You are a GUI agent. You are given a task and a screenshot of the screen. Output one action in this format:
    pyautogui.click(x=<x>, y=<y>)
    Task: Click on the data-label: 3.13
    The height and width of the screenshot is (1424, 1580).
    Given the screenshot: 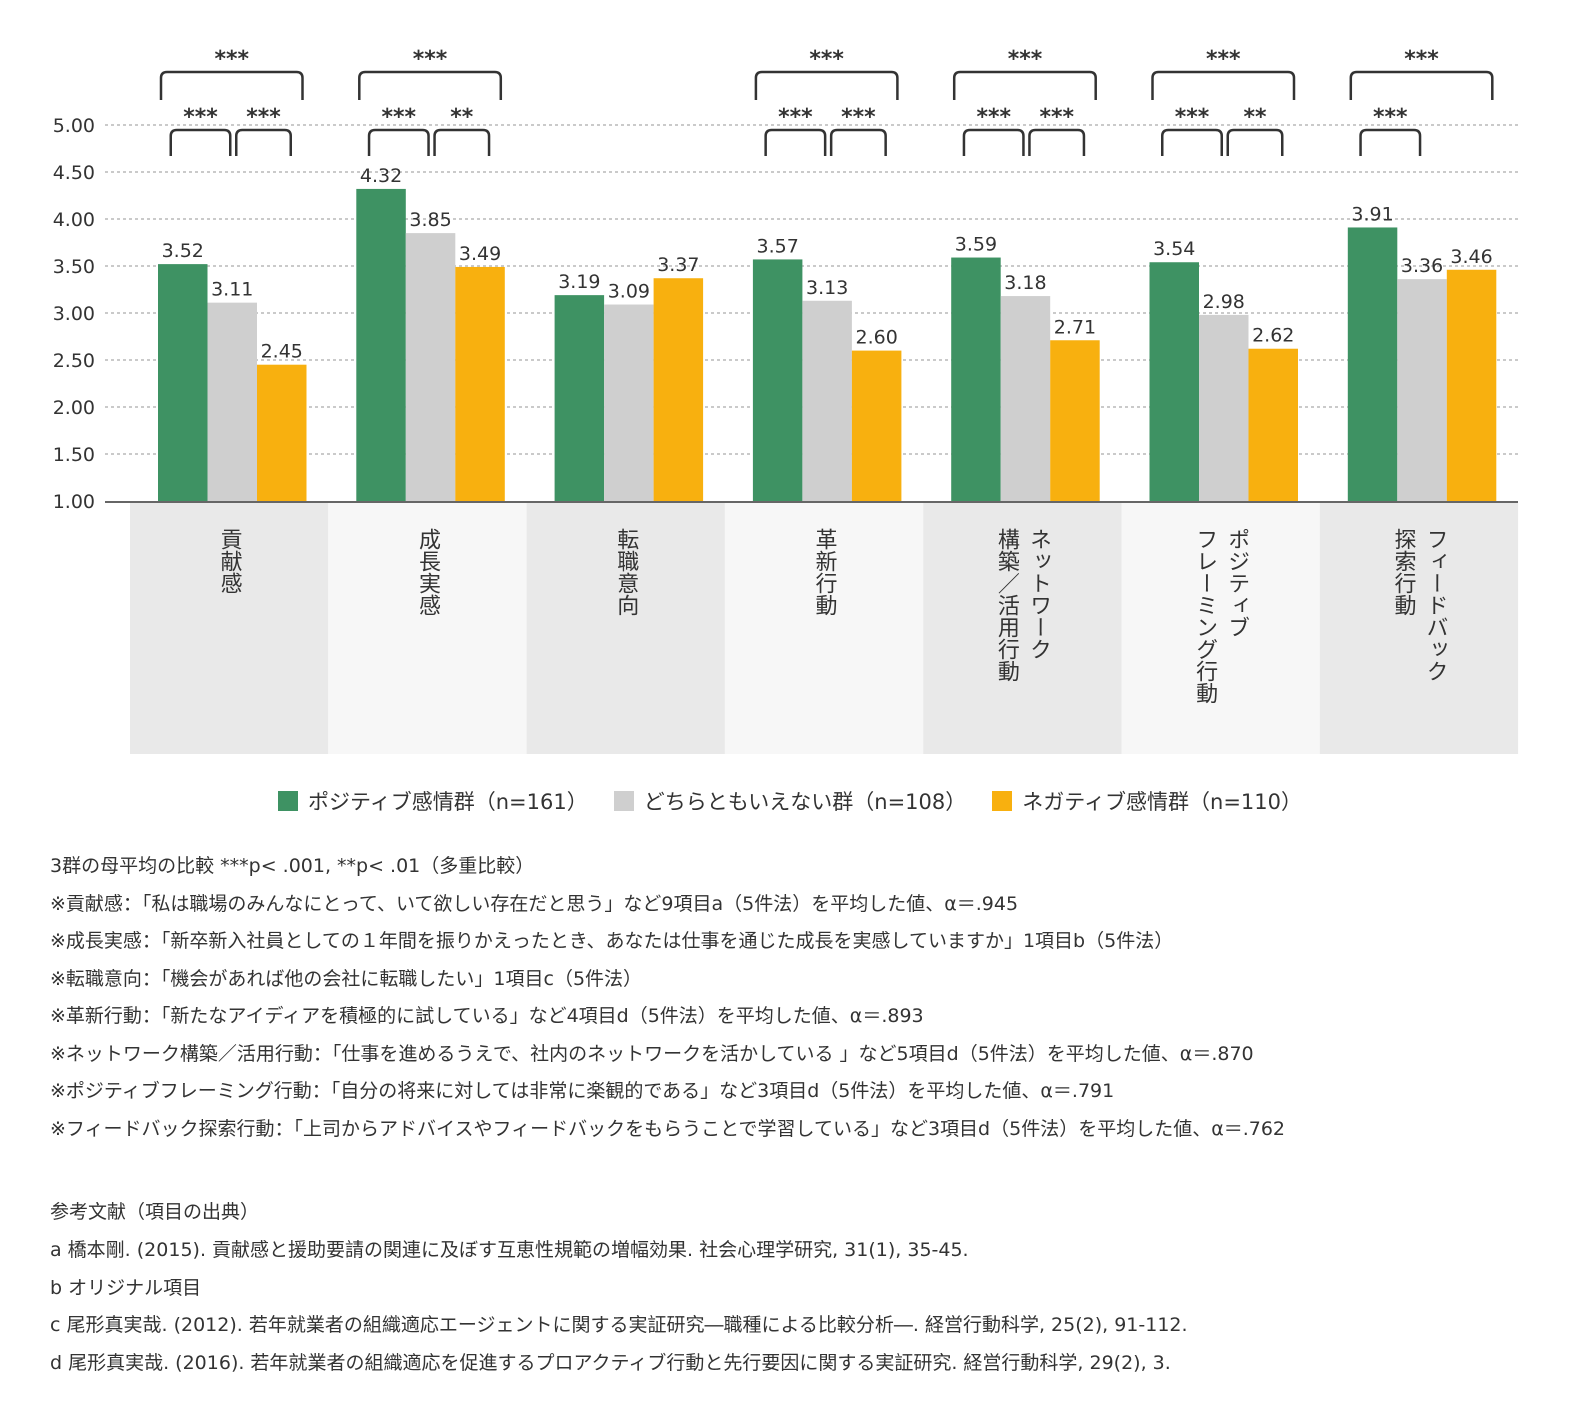 What is the action you would take?
    pyautogui.click(x=827, y=288)
    